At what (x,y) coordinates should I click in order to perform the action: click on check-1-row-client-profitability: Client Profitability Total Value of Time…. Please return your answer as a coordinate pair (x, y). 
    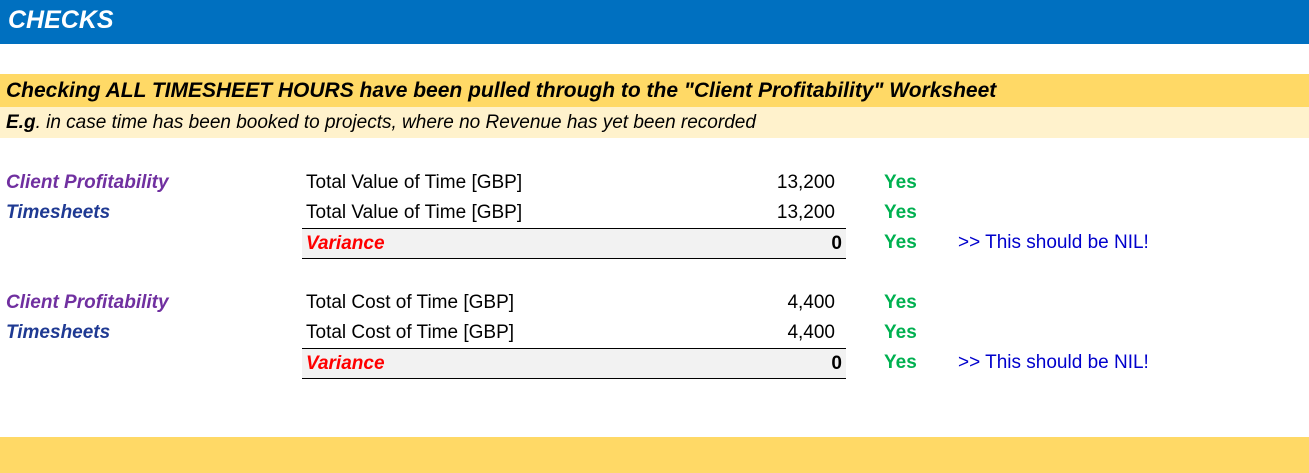
    Looking at the image, I should click on (654, 183).